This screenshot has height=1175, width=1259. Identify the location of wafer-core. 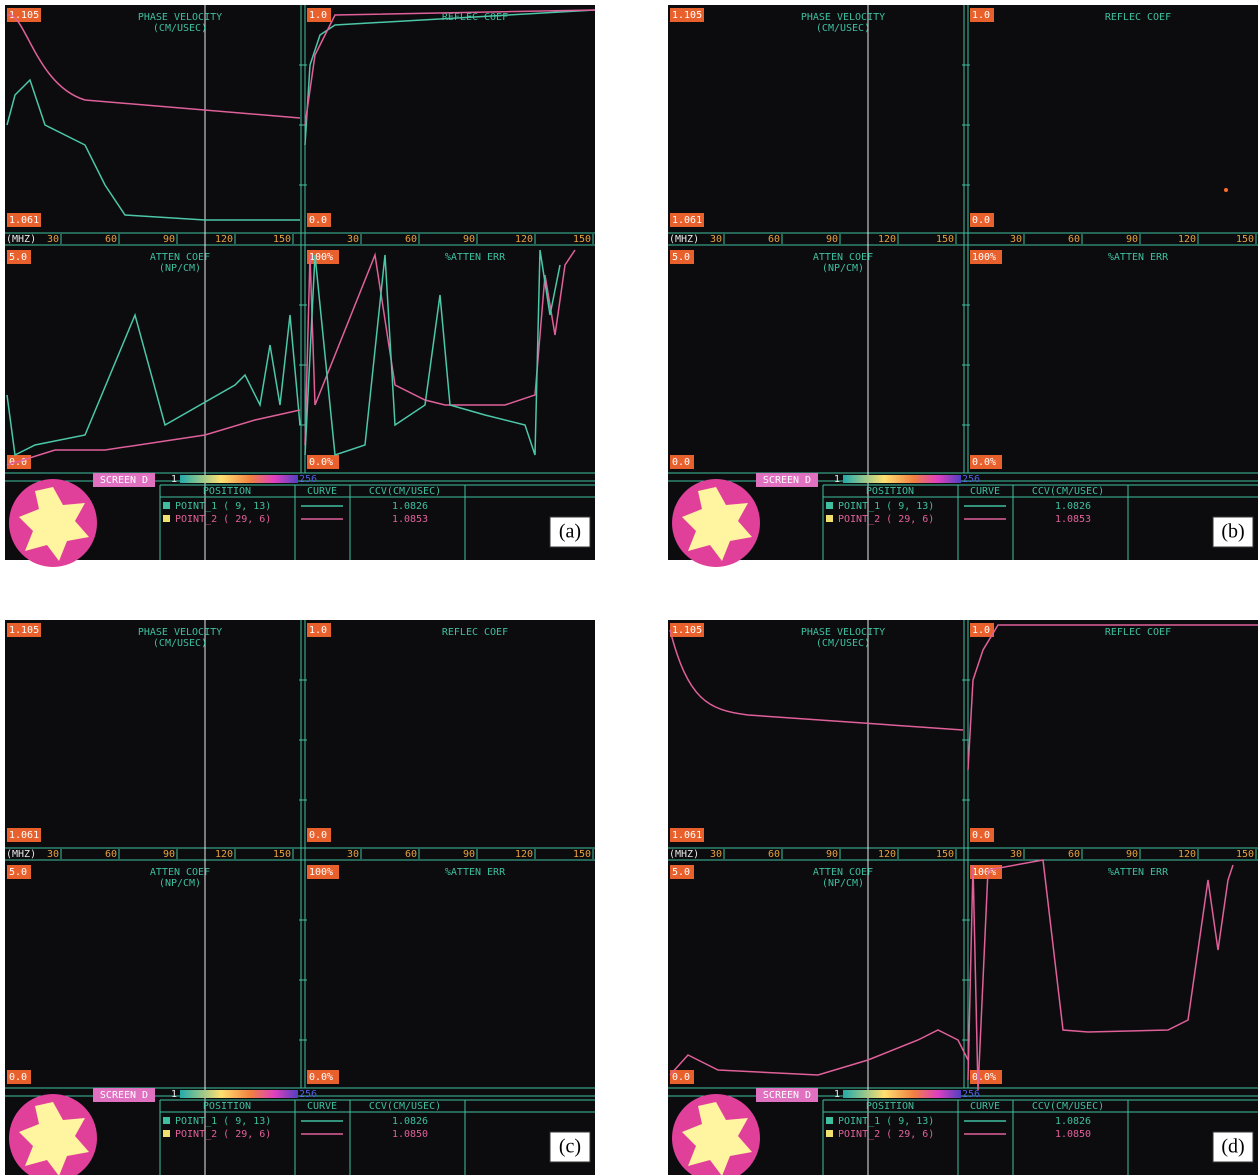
(54, 1138).